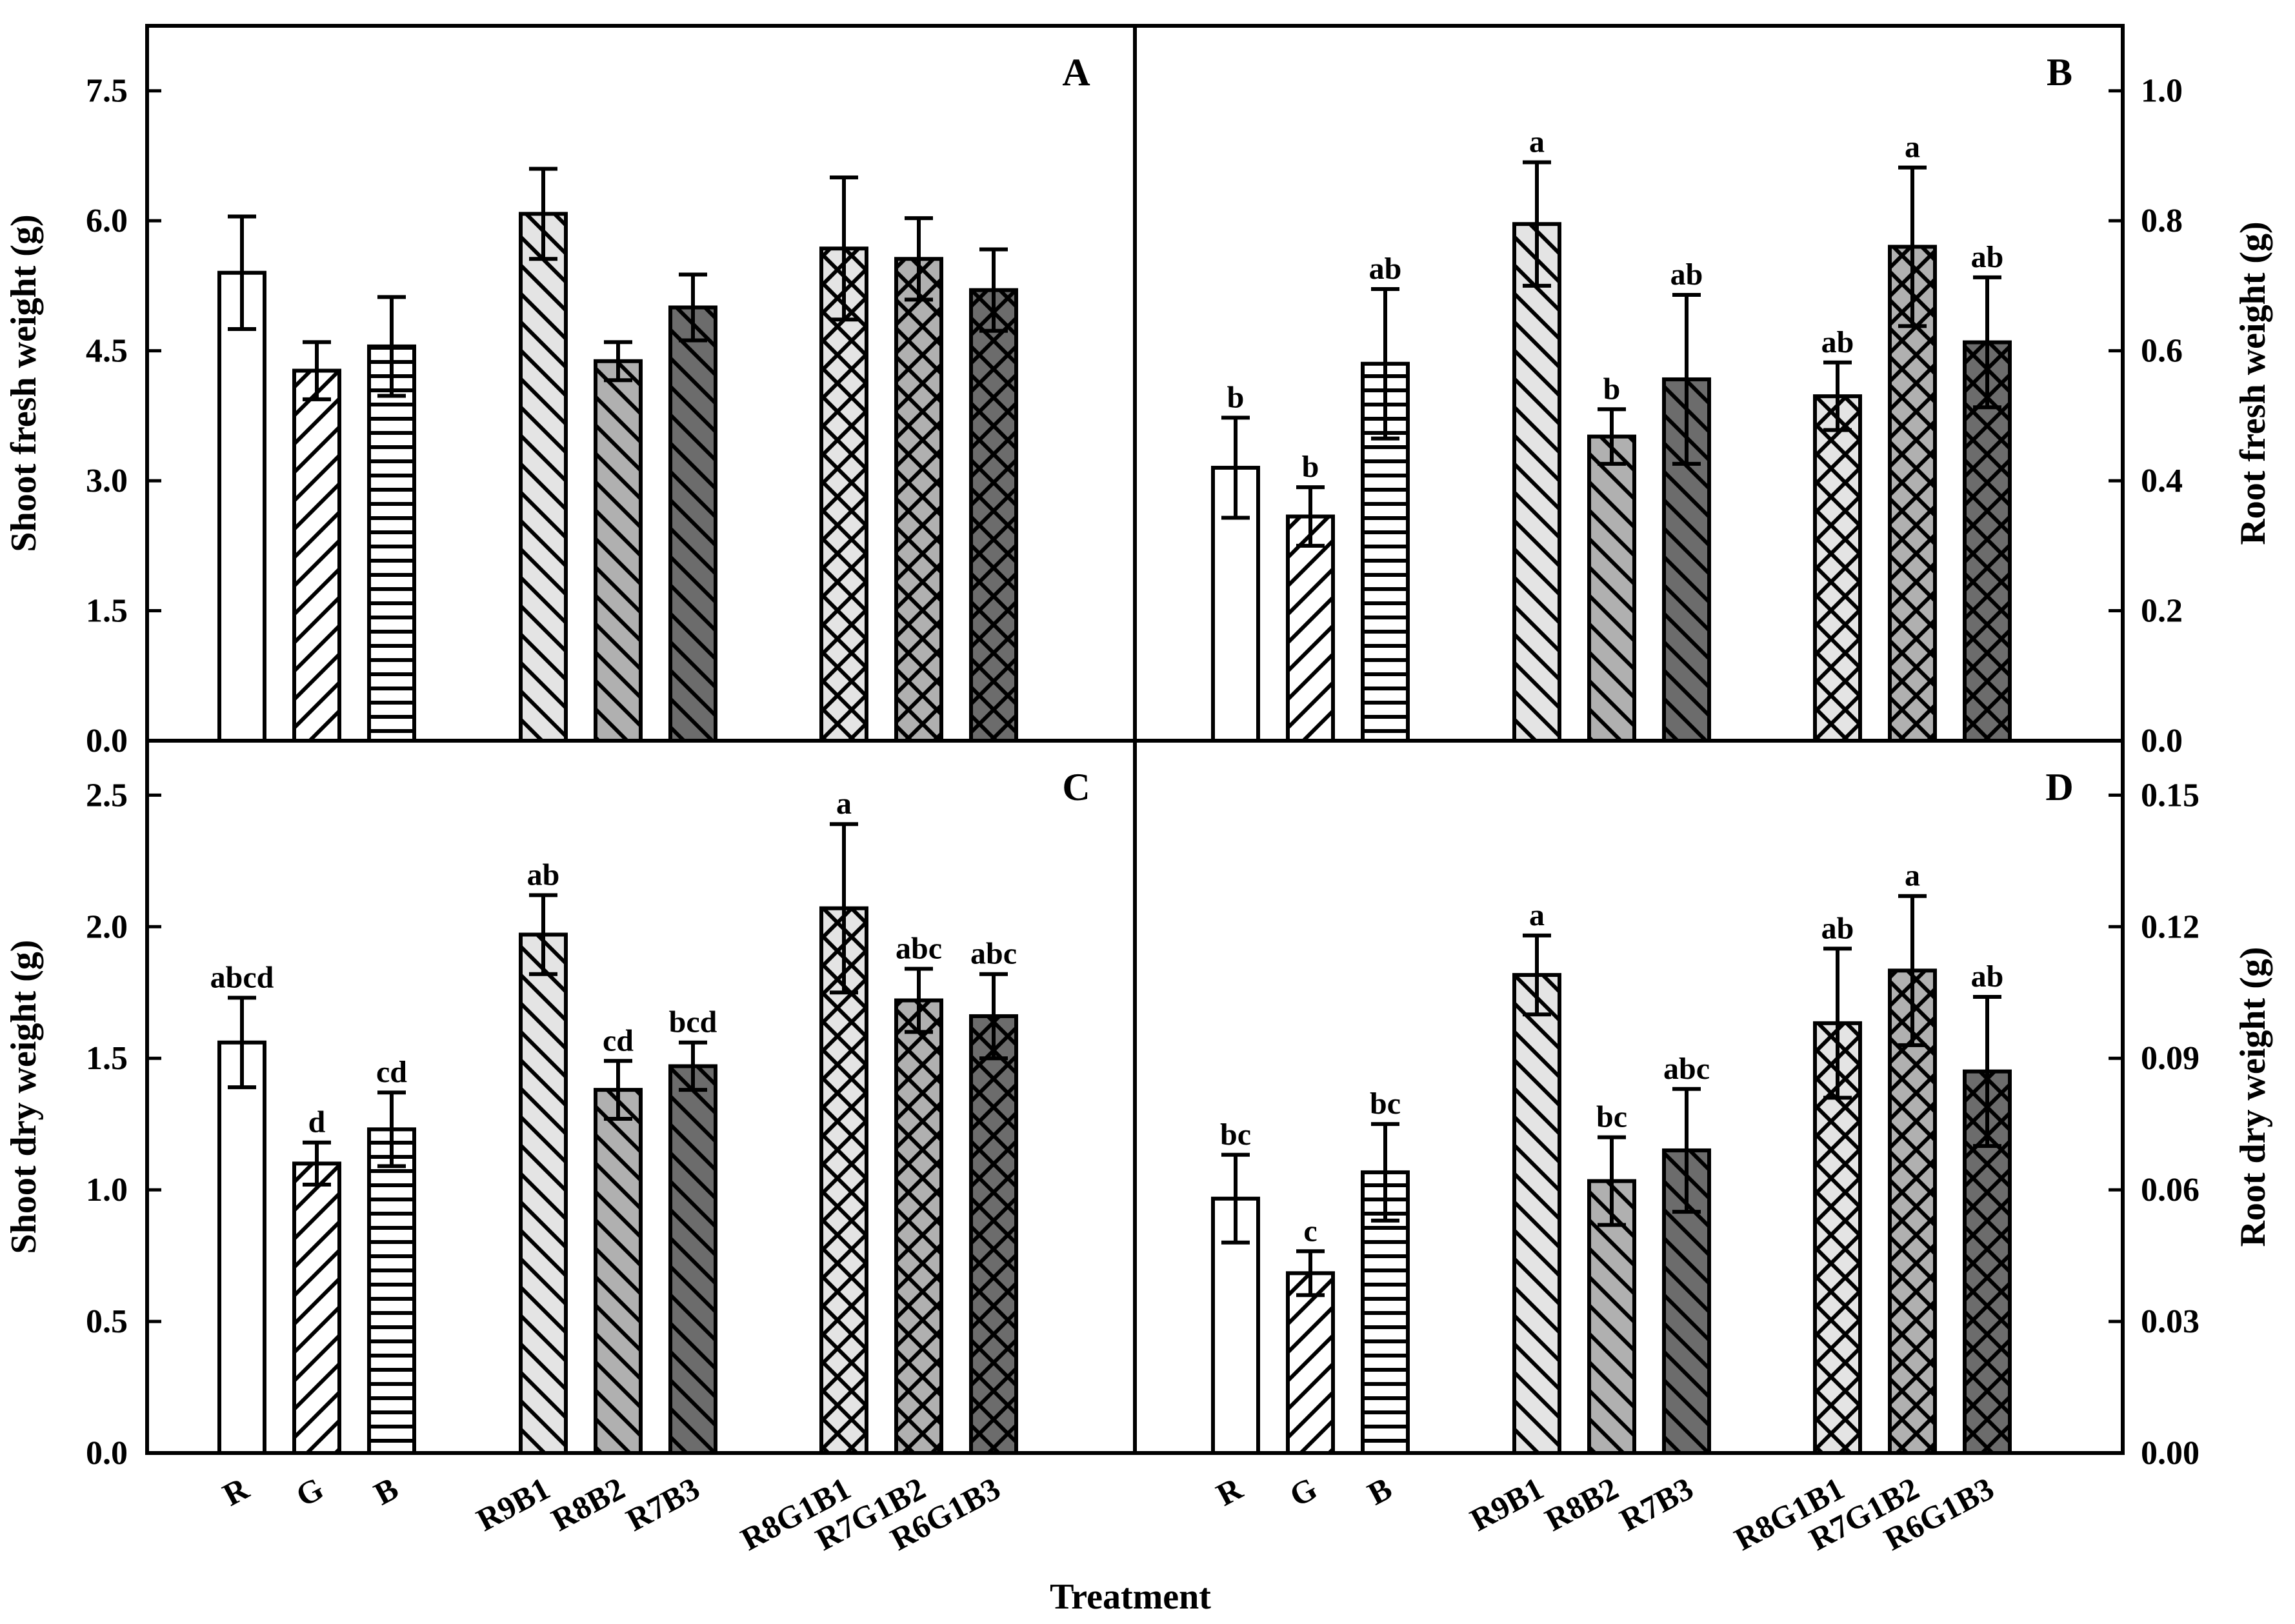 This screenshot has height=1624, width=2295. Describe the element at coordinates (2162, 611) in the screenshot. I see `y-tick-label: 0.2` at that location.